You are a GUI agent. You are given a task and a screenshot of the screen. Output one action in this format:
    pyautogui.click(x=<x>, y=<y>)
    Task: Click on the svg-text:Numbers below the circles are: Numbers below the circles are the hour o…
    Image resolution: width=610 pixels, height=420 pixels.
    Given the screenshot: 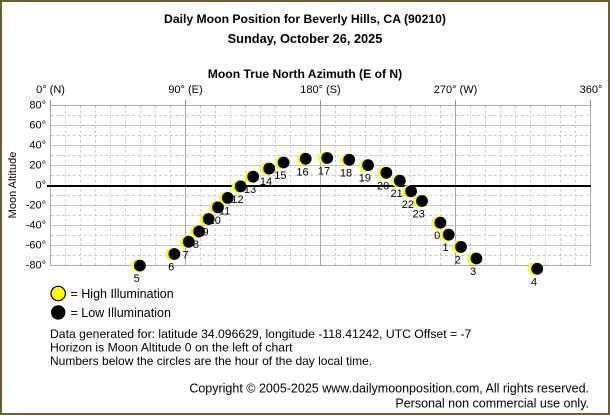 What is the action you would take?
    pyautogui.click(x=211, y=361)
    